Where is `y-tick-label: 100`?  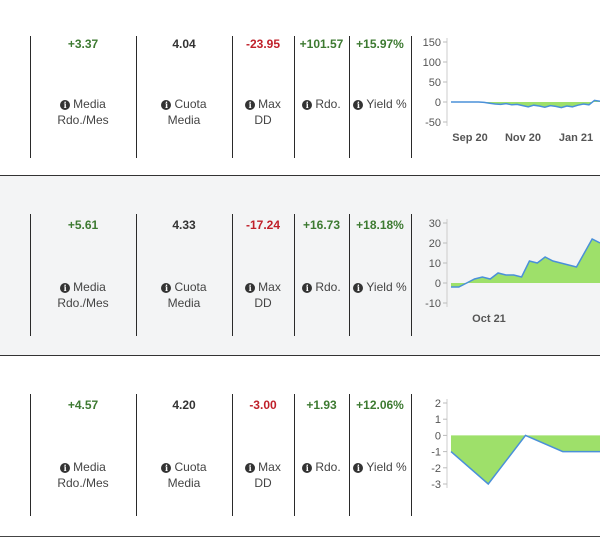 y-tick-label: 100 is located at coordinates (432, 63).